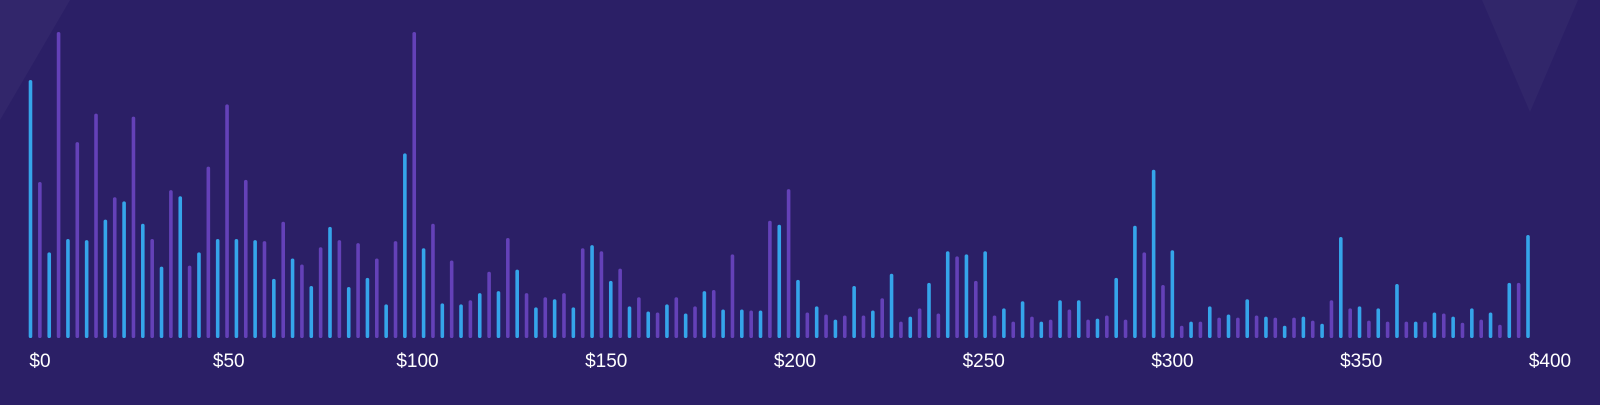 This screenshot has width=1600, height=405. I want to click on x-tick-label: $350, so click(1361, 361).